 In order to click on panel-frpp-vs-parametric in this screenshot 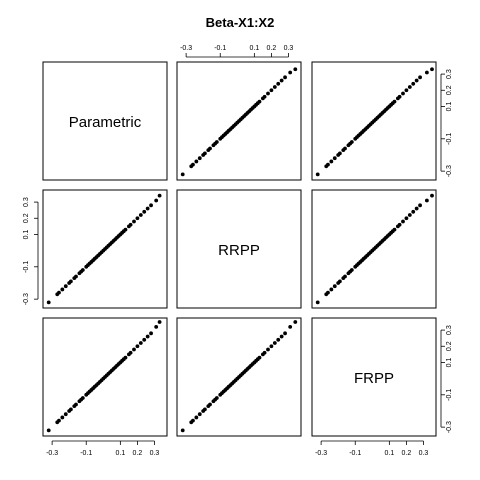, I will do `click(105, 377)`.